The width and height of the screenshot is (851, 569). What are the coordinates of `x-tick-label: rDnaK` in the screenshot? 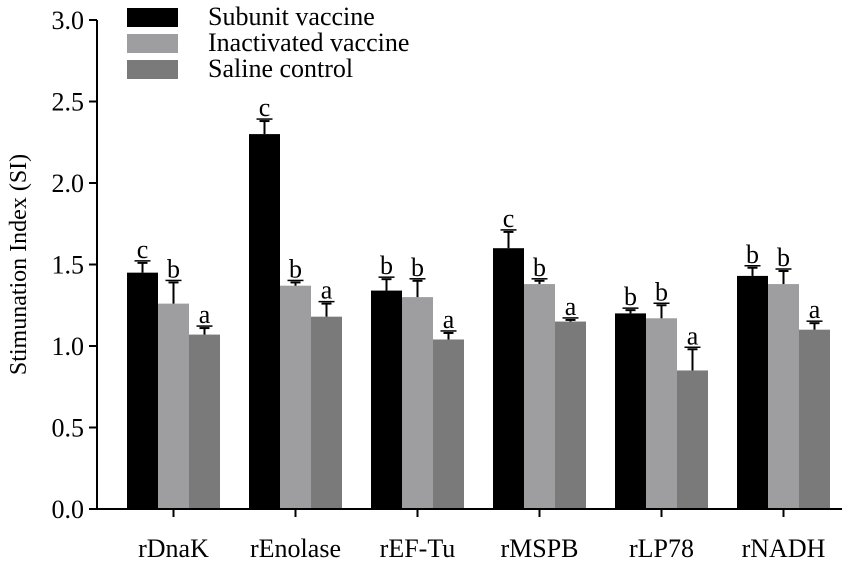 It's located at (173, 548).